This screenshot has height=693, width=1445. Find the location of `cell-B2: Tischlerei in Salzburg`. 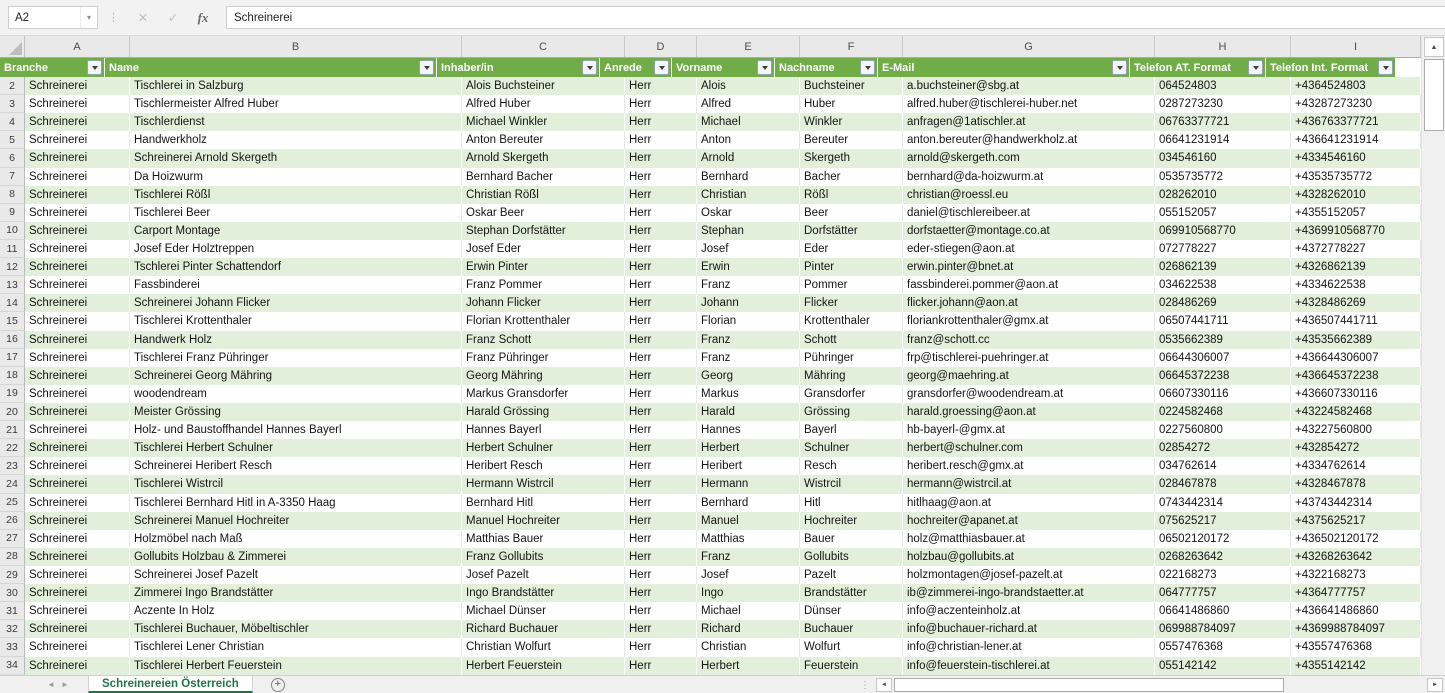

cell-B2: Tischlerei in Salzburg is located at coordinates (296, 86).